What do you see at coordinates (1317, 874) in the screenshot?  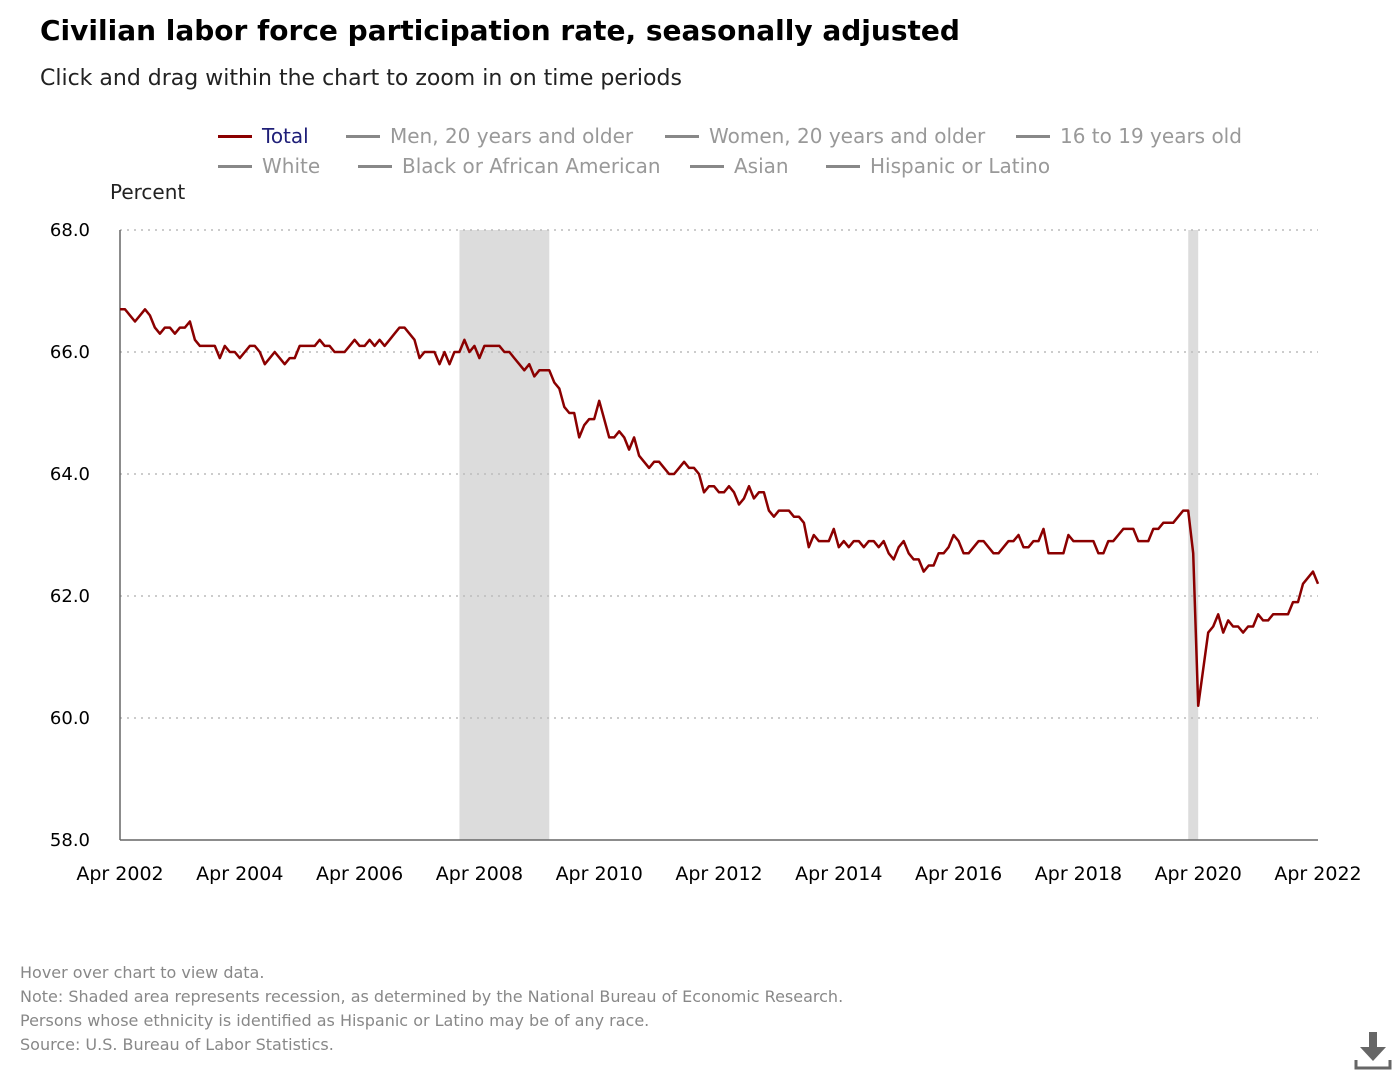 I see `x-tick-label: Apr 2022` at bounding box center [1317, 874].